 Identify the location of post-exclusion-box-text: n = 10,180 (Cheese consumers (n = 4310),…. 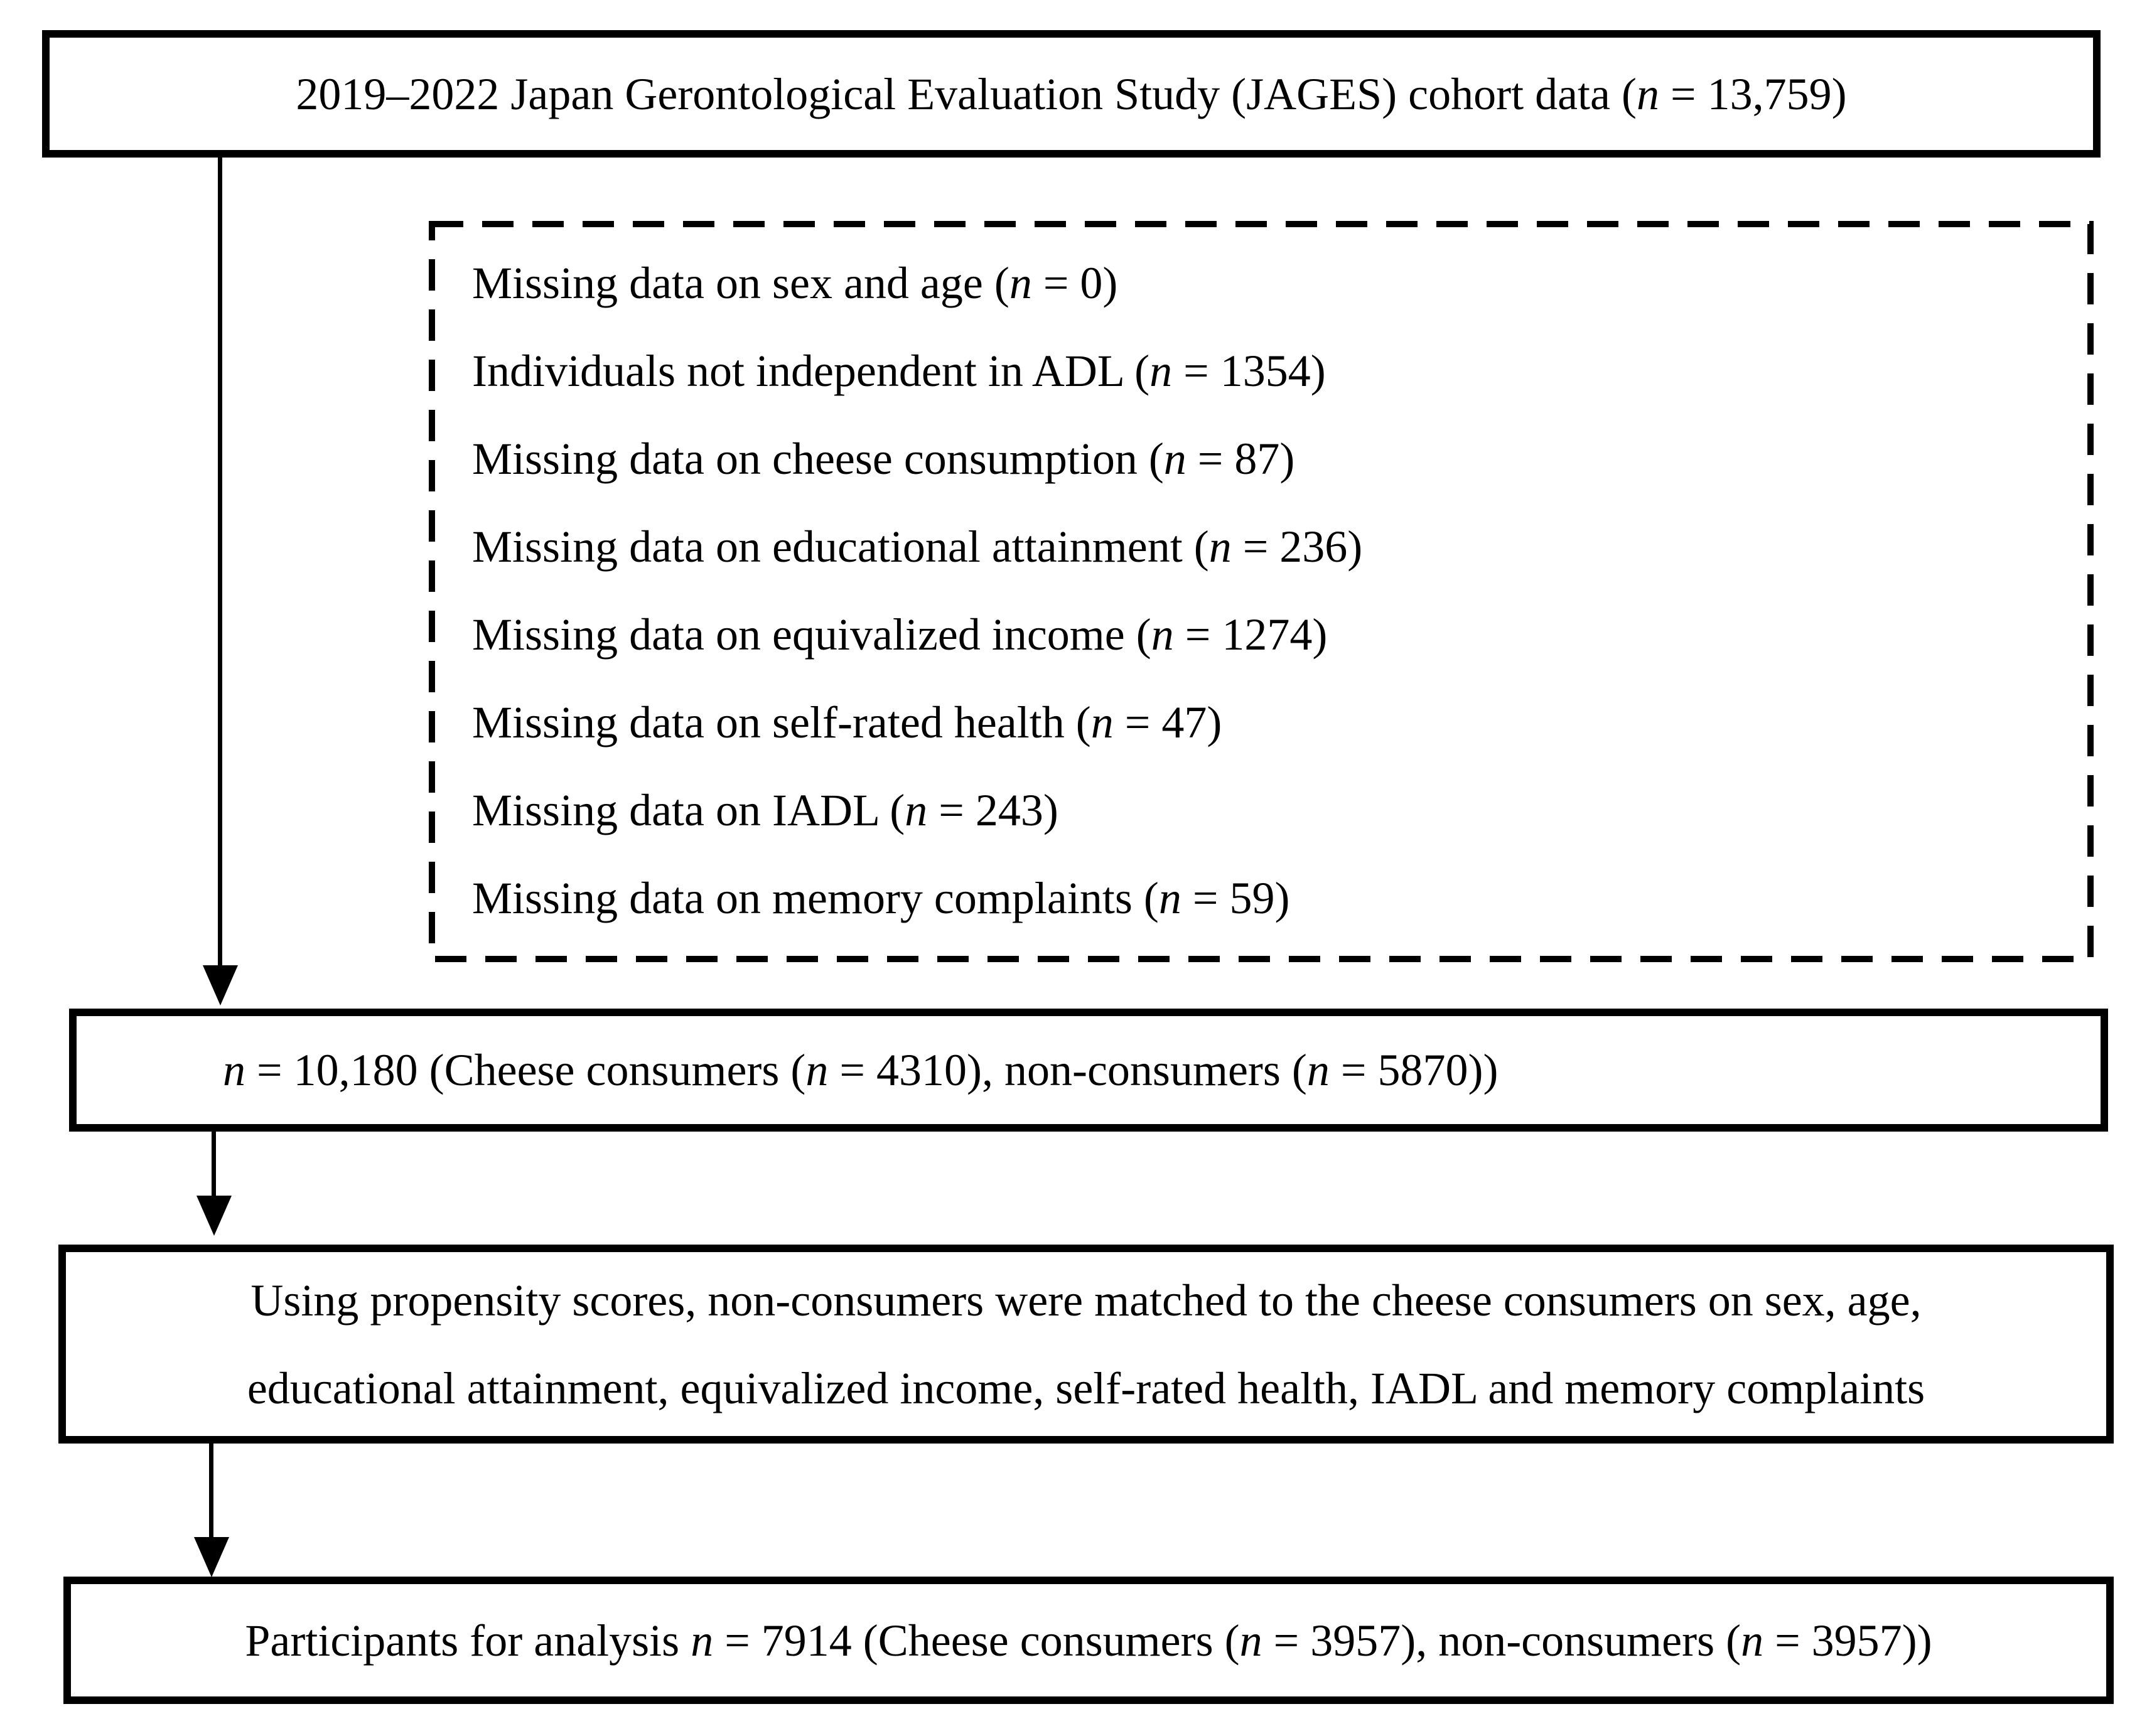
(861, 1070).